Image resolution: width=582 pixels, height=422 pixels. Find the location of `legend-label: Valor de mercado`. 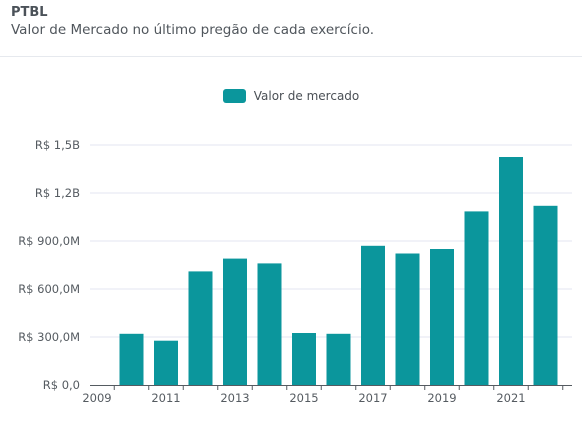

legend-label: Valor de mercado is located at coordinates (306, 96).